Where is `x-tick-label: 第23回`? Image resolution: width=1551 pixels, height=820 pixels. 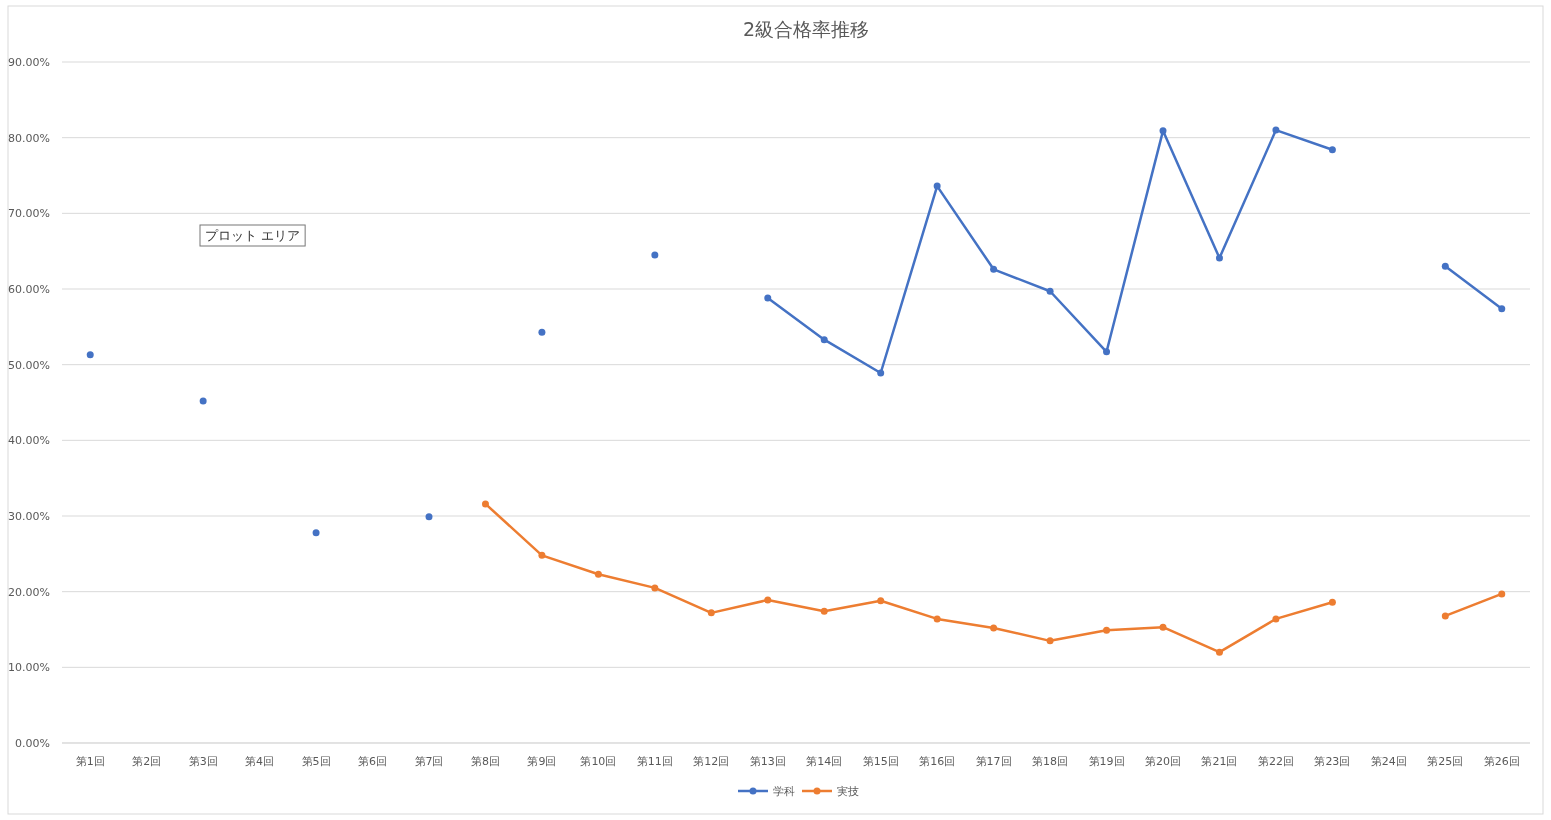 x-tick-label: 第23回 is located at coordinates (1332, 761).